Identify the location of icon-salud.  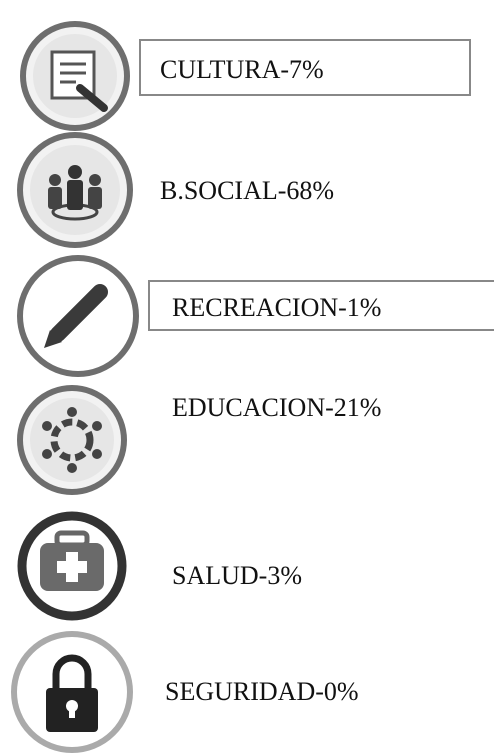
(72, 566).